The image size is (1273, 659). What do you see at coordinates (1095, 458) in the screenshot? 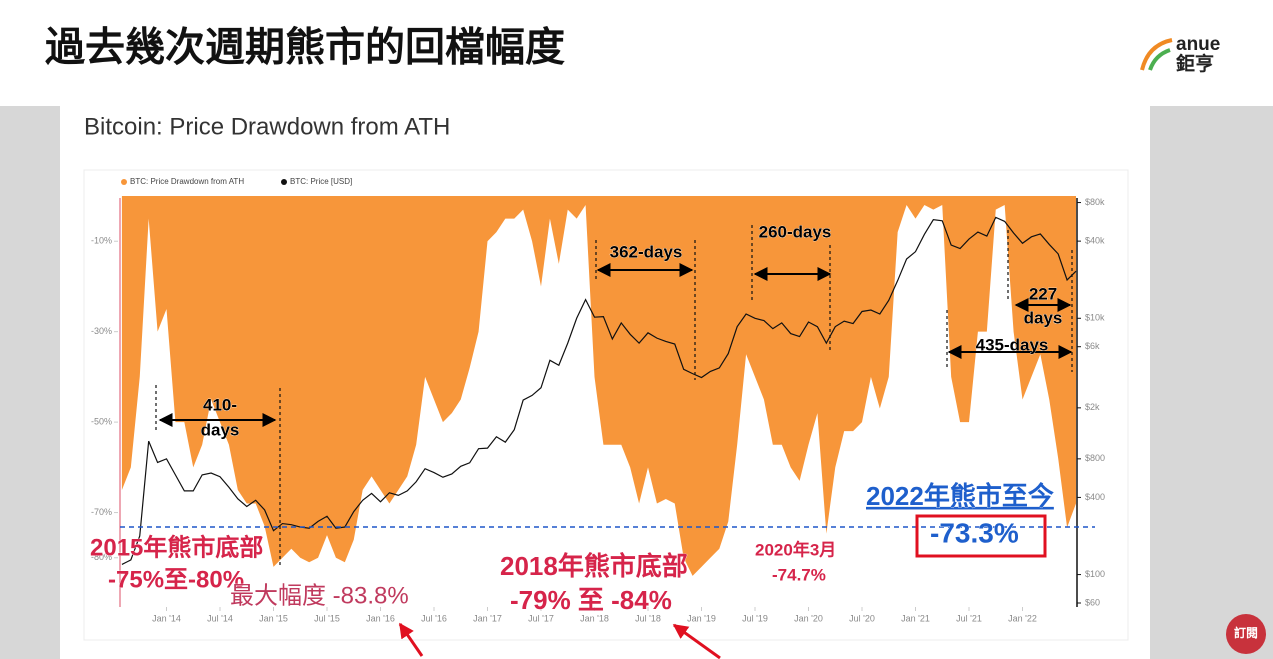
I see `y2-tick-label: $800` at bounding box center [1095, 458].